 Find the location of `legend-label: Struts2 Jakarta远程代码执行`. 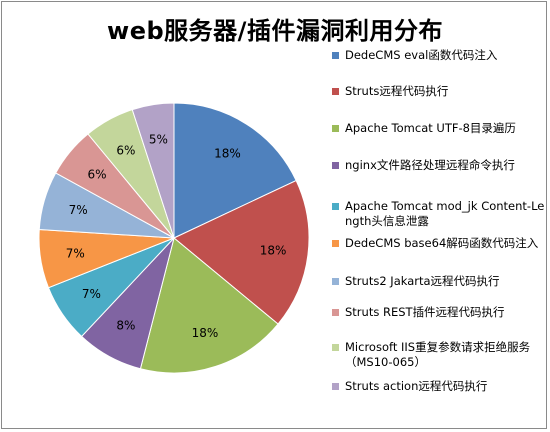

legend-label: Struts2 Jakarta远程代码执行 is located at coordinates (422, 281).